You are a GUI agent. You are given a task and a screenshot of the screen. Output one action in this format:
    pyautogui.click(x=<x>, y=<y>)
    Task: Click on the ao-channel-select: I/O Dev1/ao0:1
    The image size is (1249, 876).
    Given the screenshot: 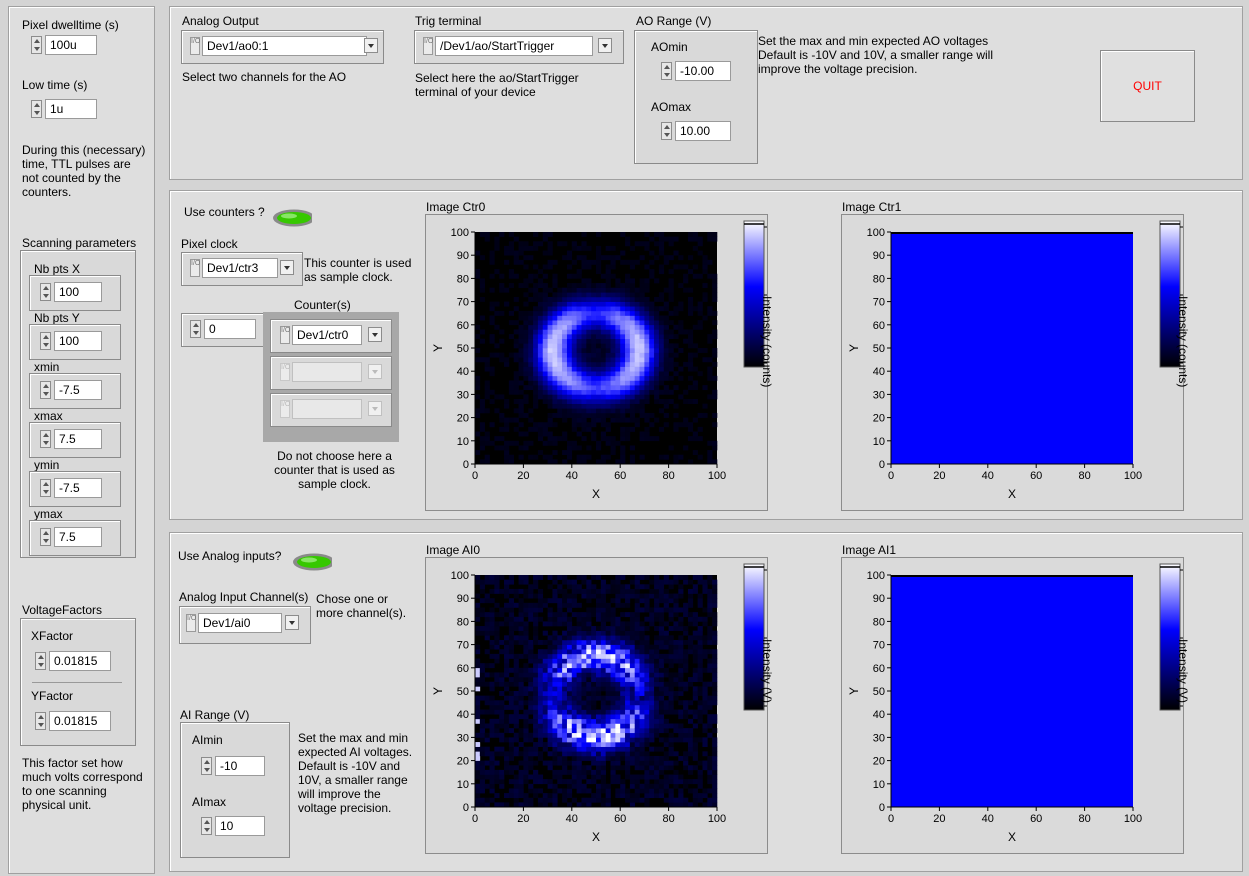 What is the action you would take?
    pyautogui.click(x=285, y=46)
    